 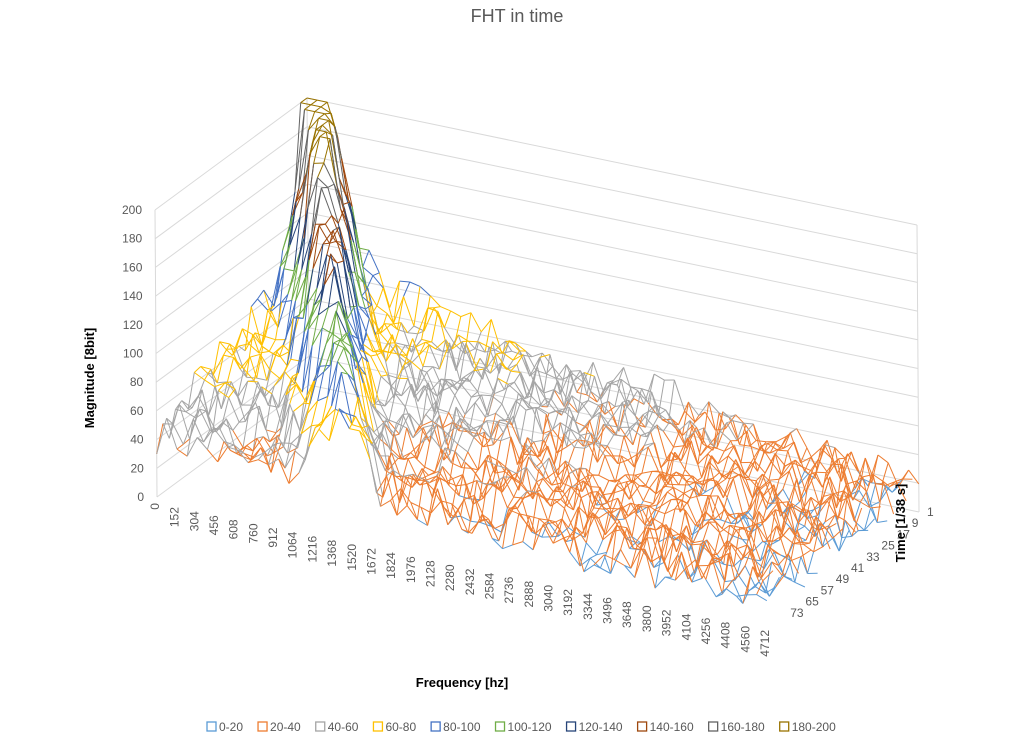 I want to click on y-tick-label: 41, so click(x=858, y=568).